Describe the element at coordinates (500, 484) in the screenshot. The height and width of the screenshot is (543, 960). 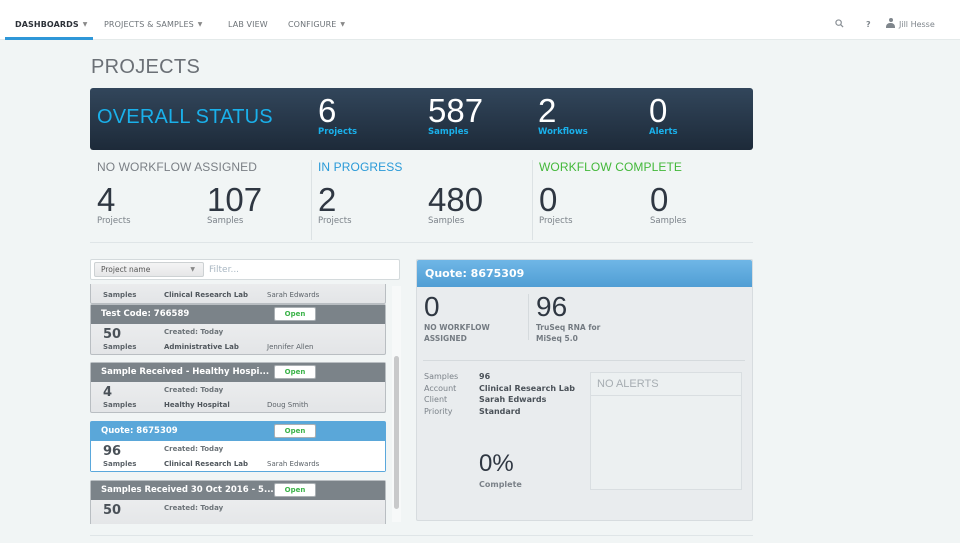
I see `completion-label: Complete` at that location.